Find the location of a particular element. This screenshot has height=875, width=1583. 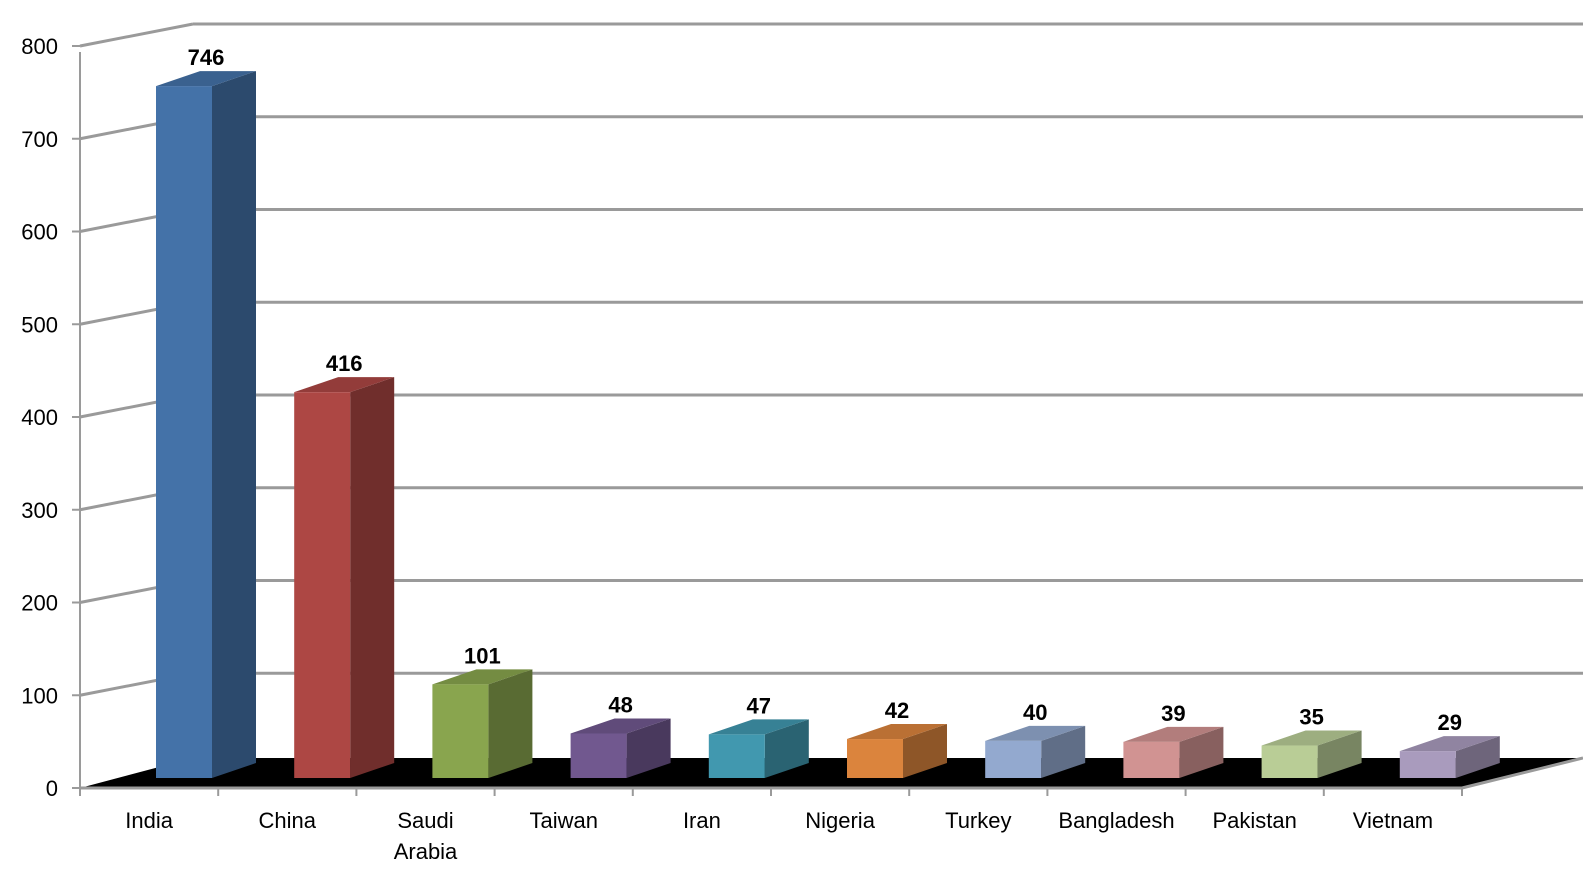

x-category-label: Pakistan is located at coordinates (1255, 820).